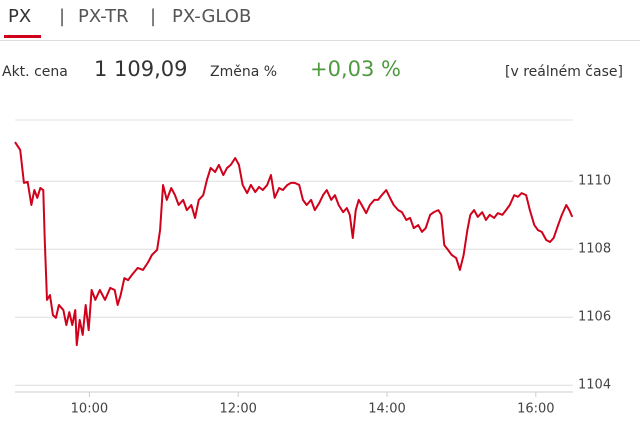 The image size is (640, 426). I want to click on y-tick-label: 1106, so click(594, 317).